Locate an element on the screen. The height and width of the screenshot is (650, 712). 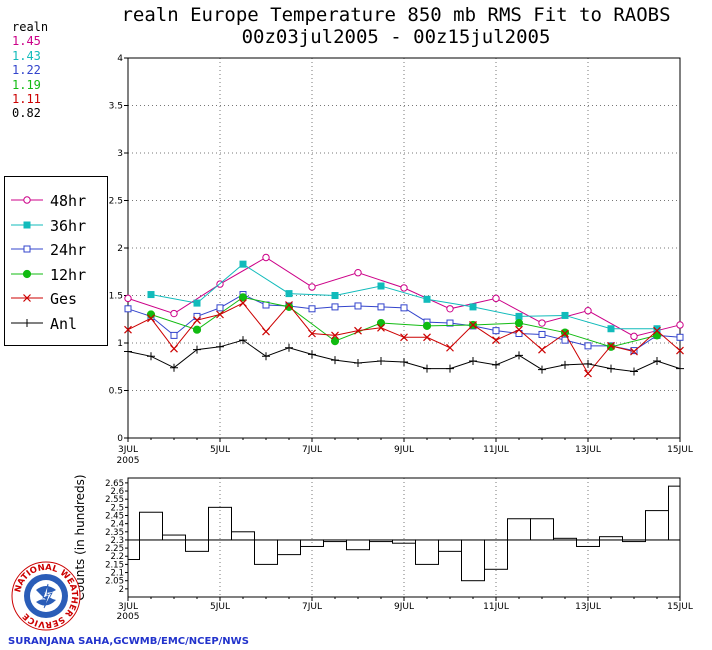
series-ges is located at coordinates (404, 338).